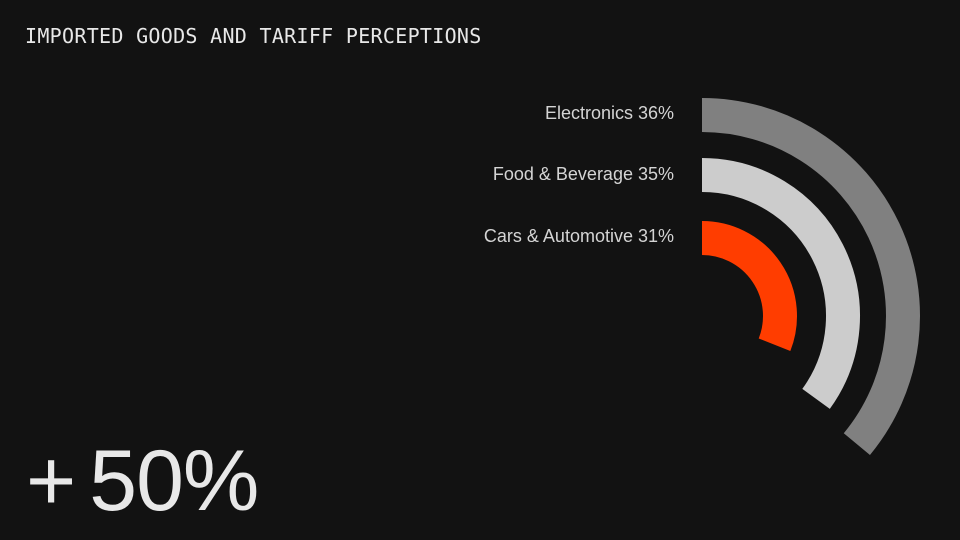  I want to click on label-cars-automotive: Cars & Automotive 31%, so click(578, 236).